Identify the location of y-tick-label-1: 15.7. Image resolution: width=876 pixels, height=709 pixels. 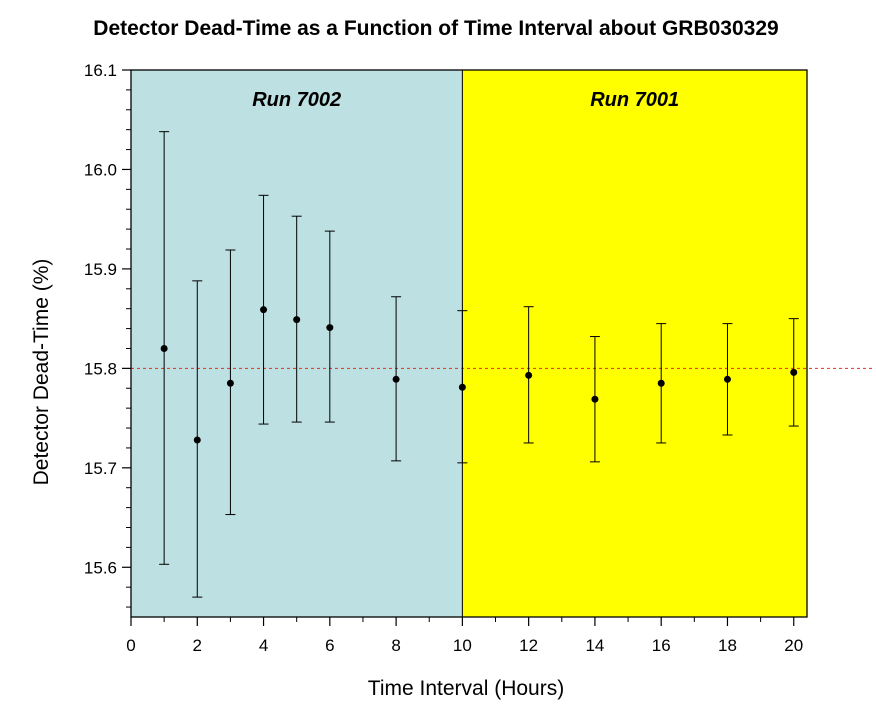
(100, 468).